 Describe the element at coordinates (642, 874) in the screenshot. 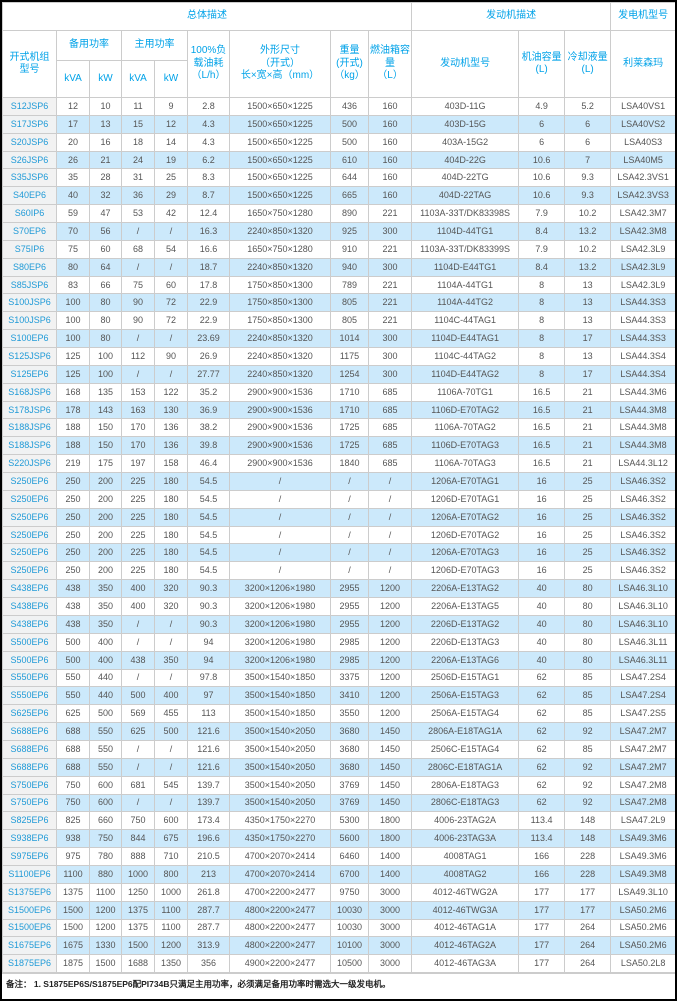

I see `data-cell: LSA49.3M8` at that location.